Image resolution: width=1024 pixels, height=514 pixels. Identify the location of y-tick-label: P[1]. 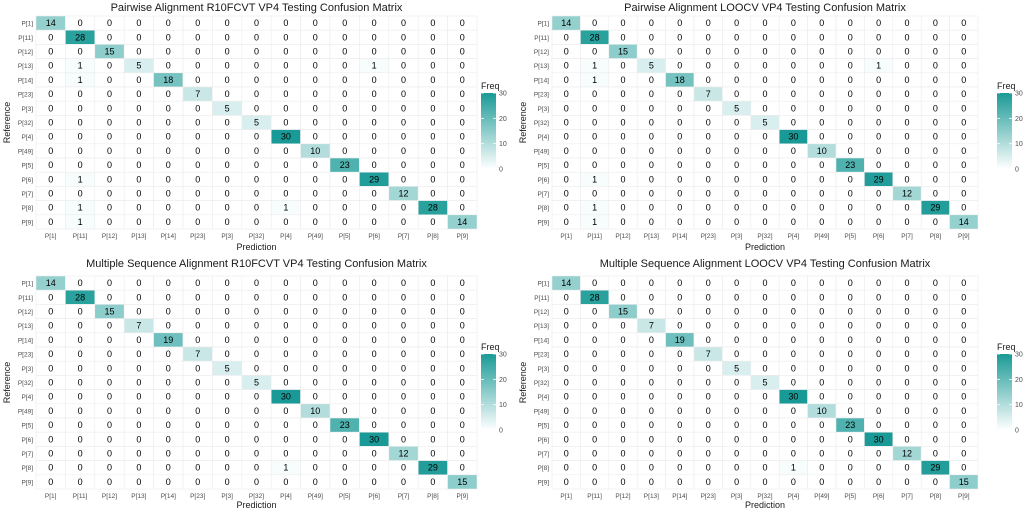
(27, 24).